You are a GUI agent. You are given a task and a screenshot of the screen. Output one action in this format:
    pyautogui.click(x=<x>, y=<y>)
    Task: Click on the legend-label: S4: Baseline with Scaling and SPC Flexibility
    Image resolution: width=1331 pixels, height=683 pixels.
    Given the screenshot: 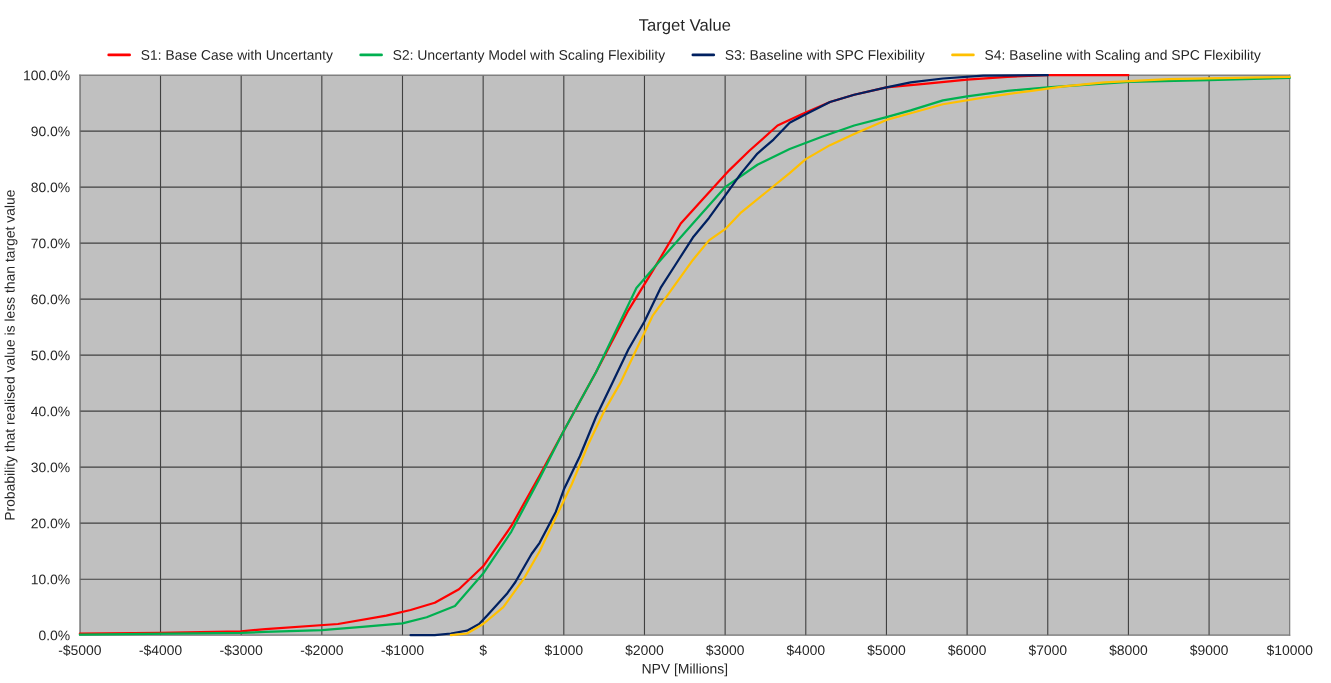 What is the action you would take?
    pyautogui.click(x=1123, y=56)
    